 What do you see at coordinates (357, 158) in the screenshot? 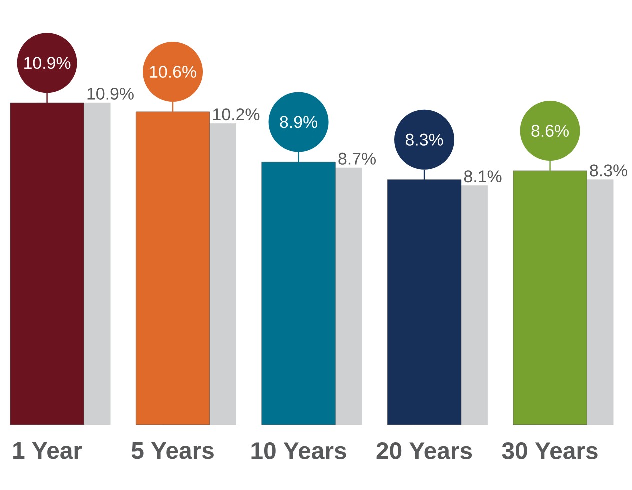
I see `data-label: 8.7%` at bounding box center [357, 158].